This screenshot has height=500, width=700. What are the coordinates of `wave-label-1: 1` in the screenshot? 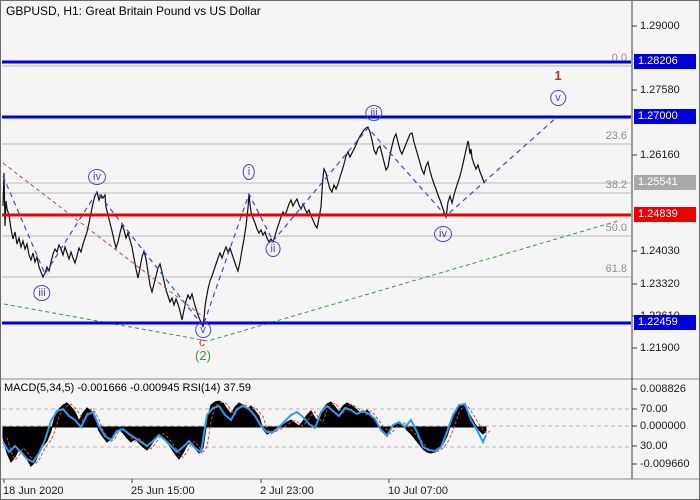 It's located at (558, 75).